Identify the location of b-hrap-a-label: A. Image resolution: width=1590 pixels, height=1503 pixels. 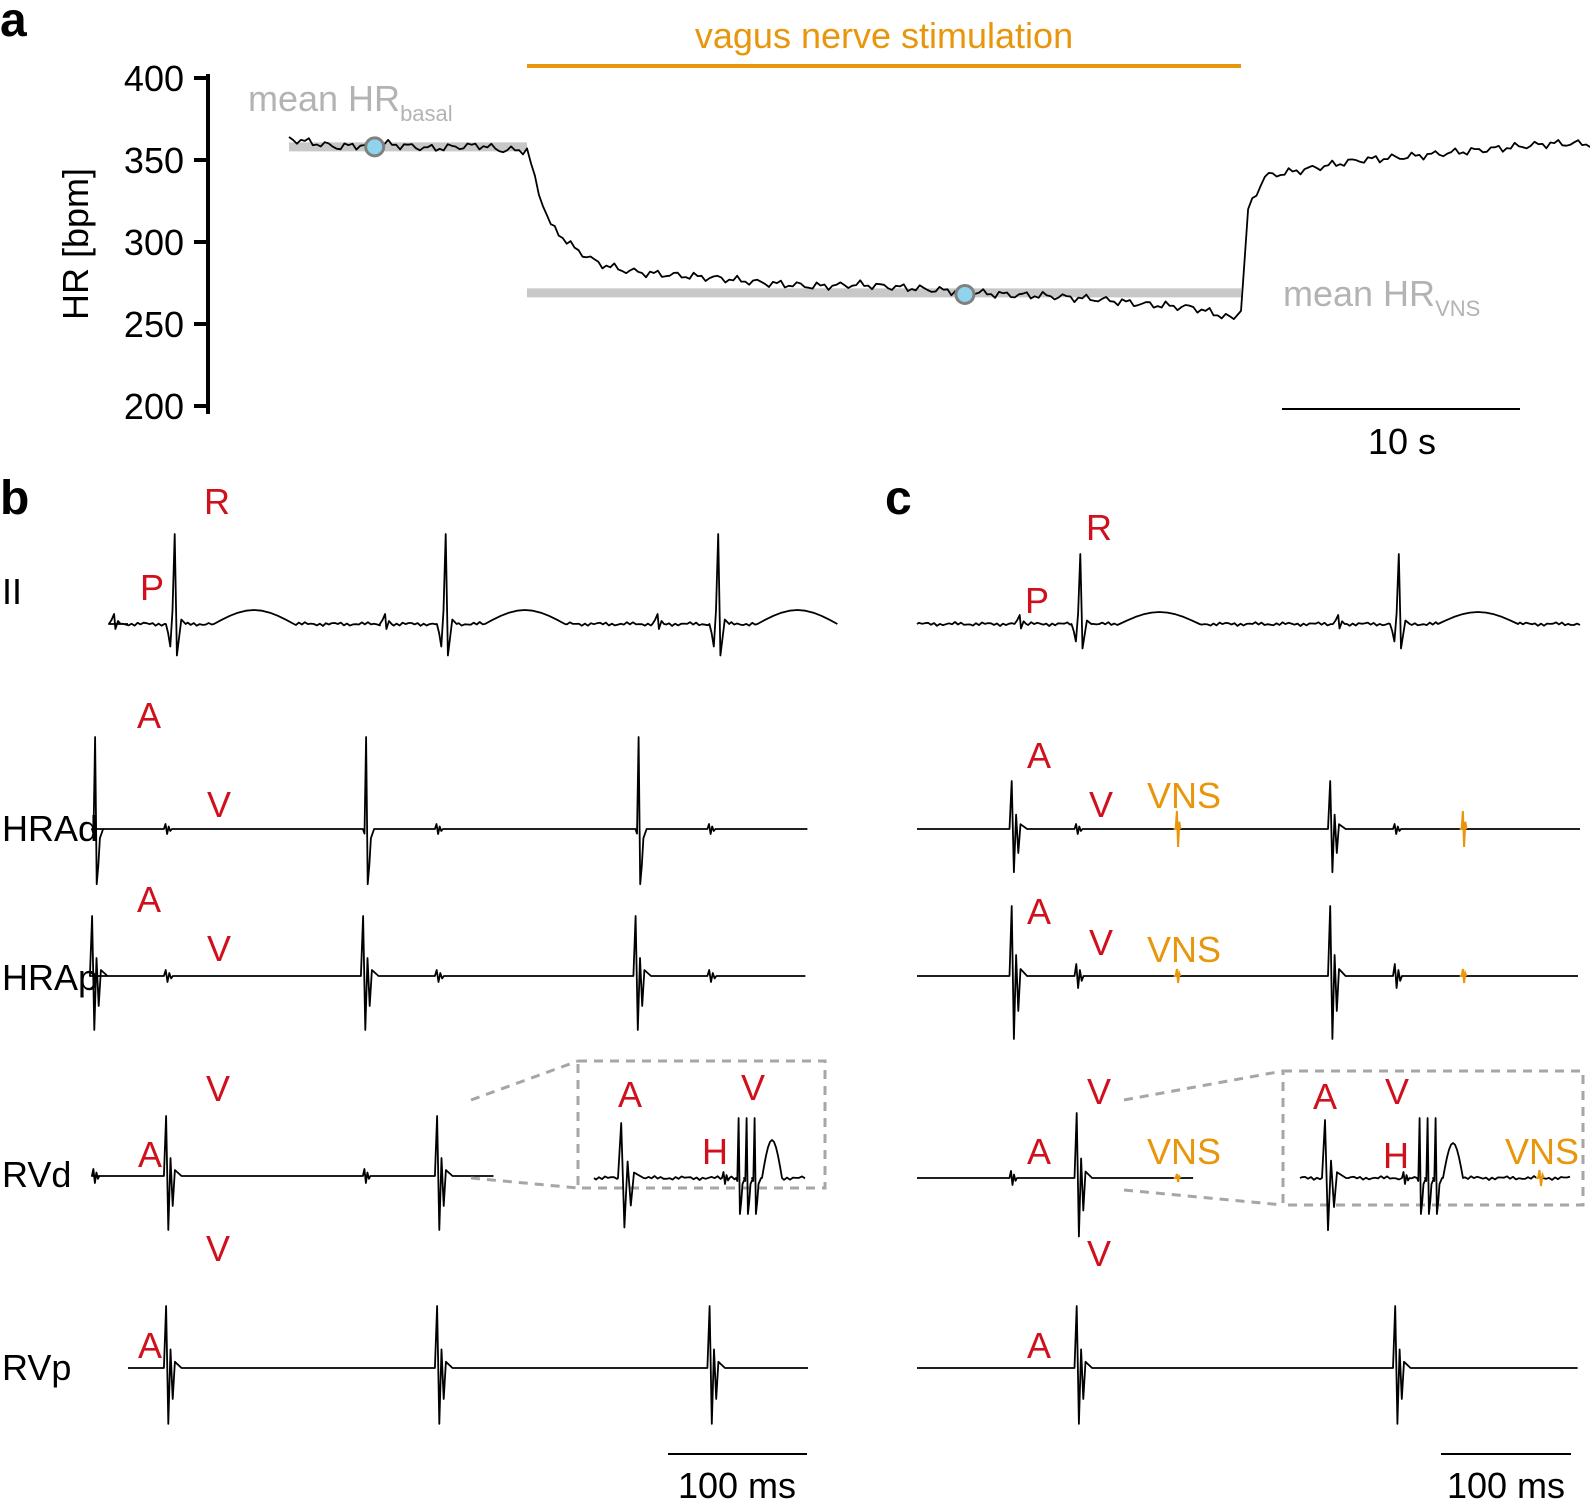
(149, 899).